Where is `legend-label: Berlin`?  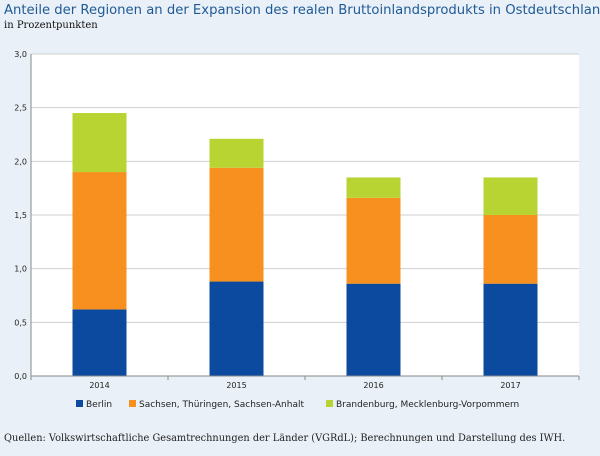
legend-label: Berlin is located at coordinates (99, 405).